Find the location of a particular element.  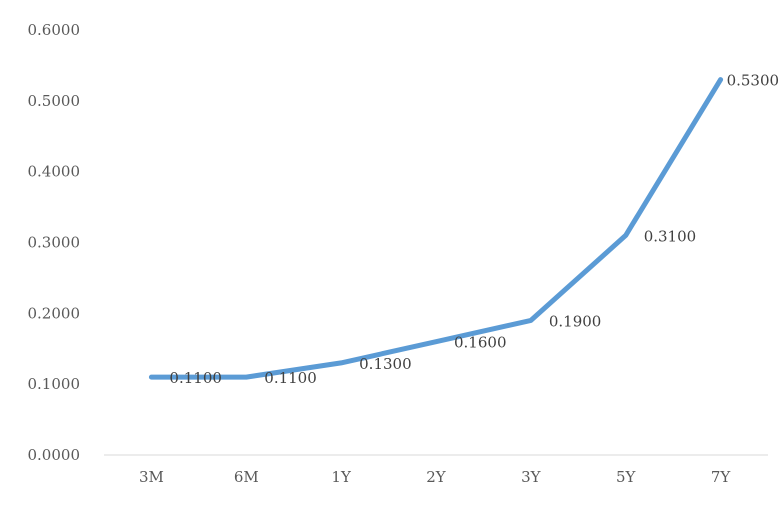

x-tick-label: 6M is located at coordinates (246, 477).